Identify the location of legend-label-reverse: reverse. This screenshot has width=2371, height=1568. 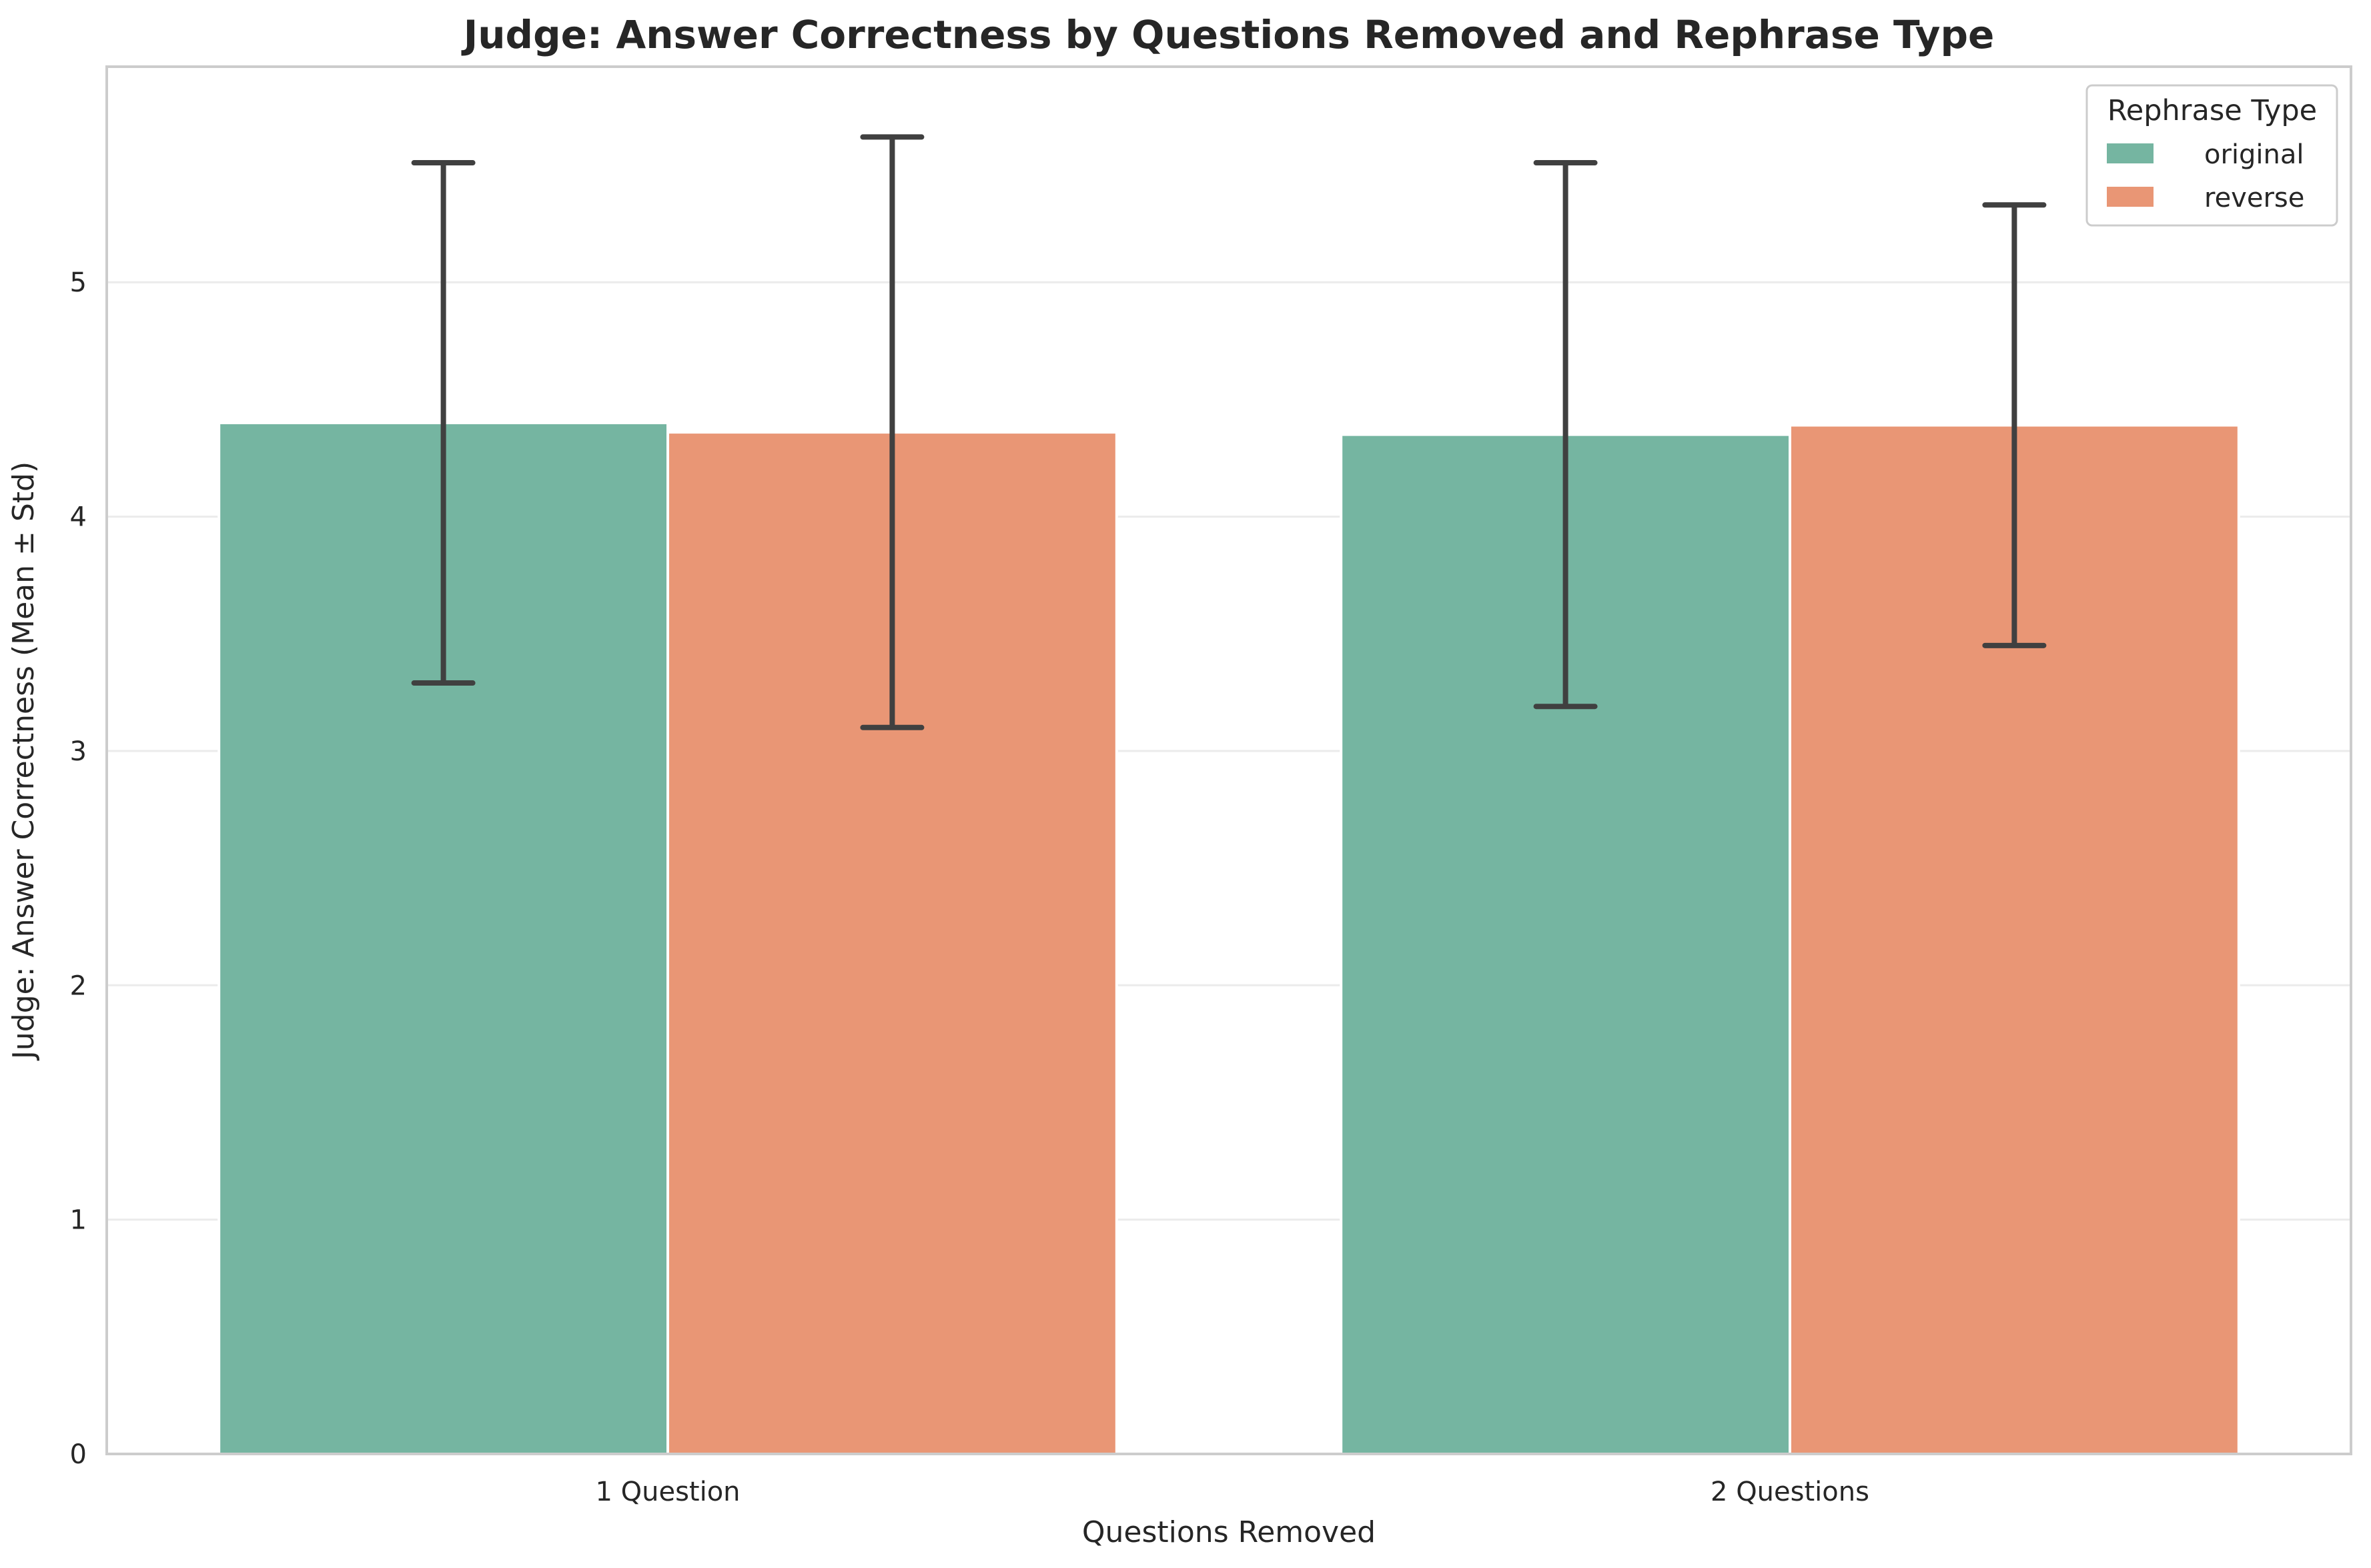
(2254, 198).